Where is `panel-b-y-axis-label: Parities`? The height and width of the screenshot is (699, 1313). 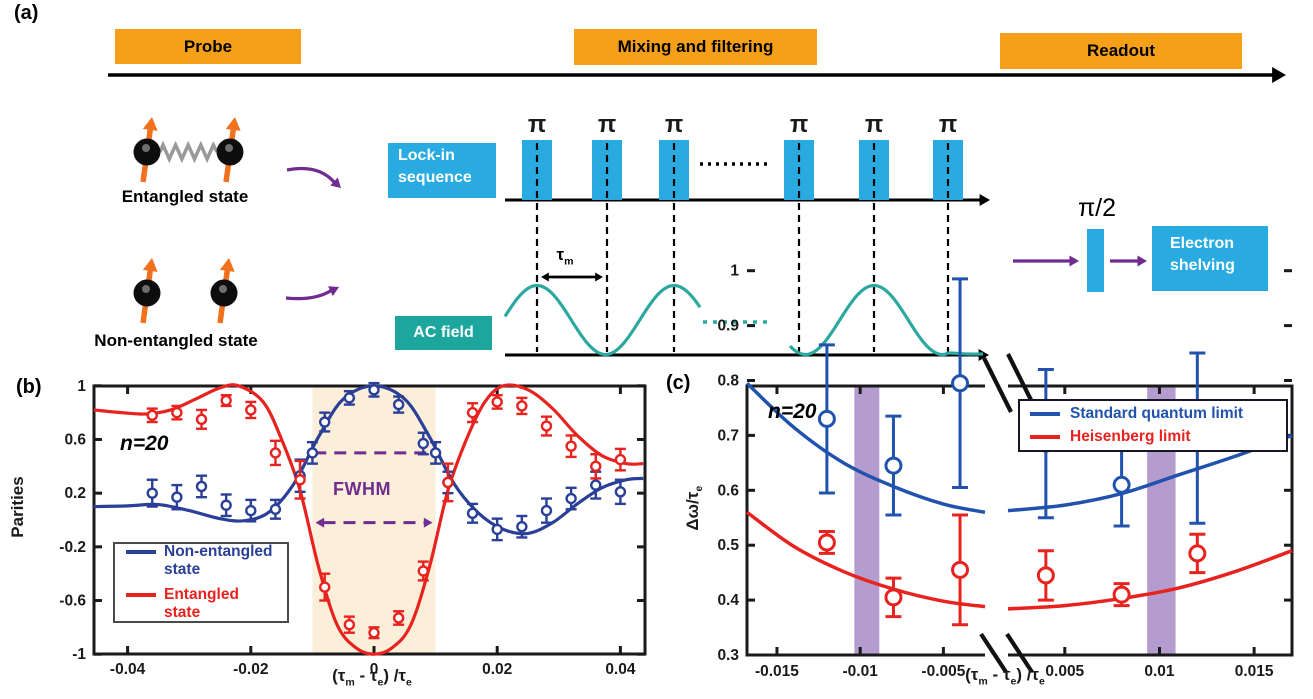 panel-b-y-axis-label: Parities is located at coordinates (17, 507).